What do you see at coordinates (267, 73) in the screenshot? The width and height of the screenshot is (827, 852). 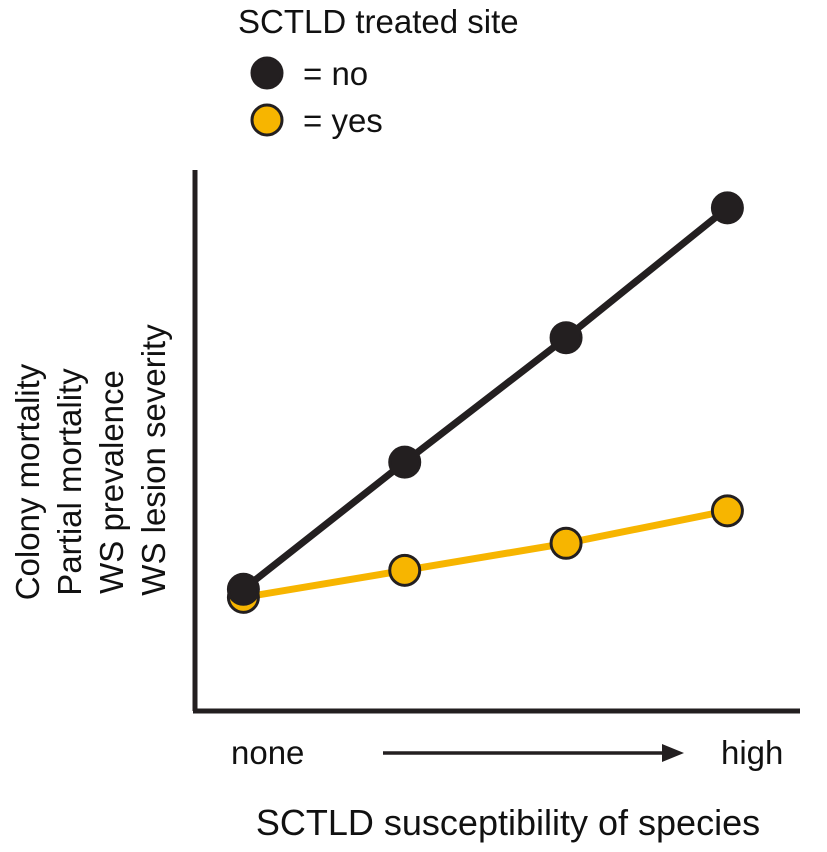 I see `legend-marker-no` at bounding box center [267, 73].